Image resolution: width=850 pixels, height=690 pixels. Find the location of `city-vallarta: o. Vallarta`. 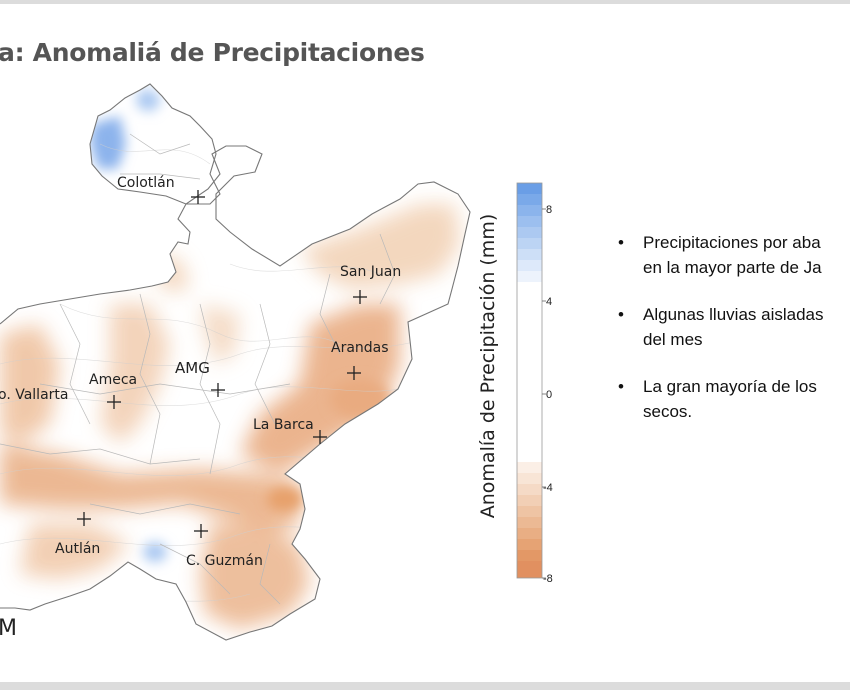

city-vallarta: o. Vallarta is located at coordinates (34, 395).